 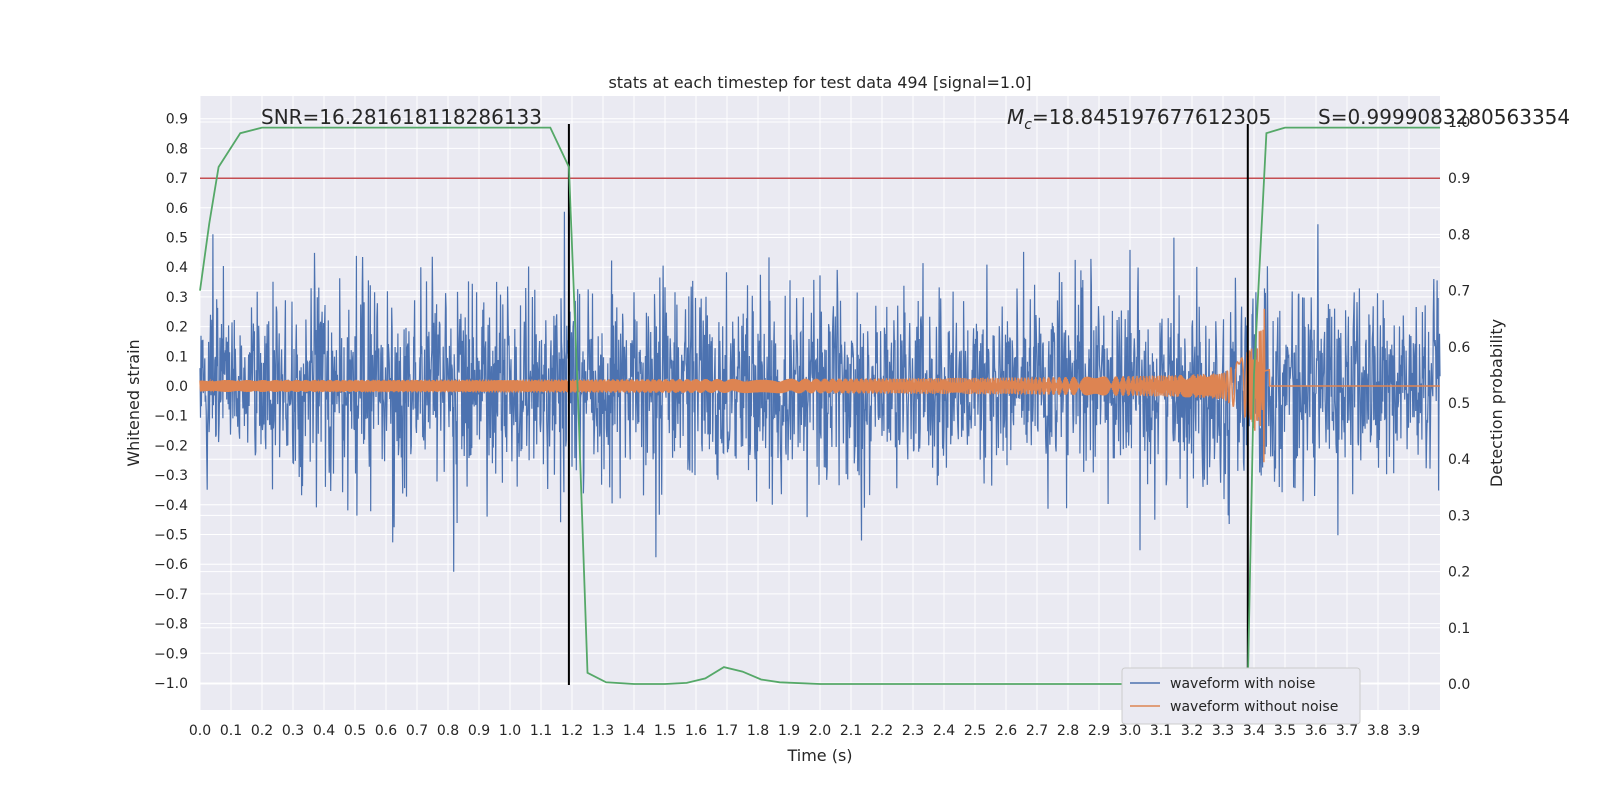 I want to click on x-tick-label: 1.3, so click(x=603, y=731).